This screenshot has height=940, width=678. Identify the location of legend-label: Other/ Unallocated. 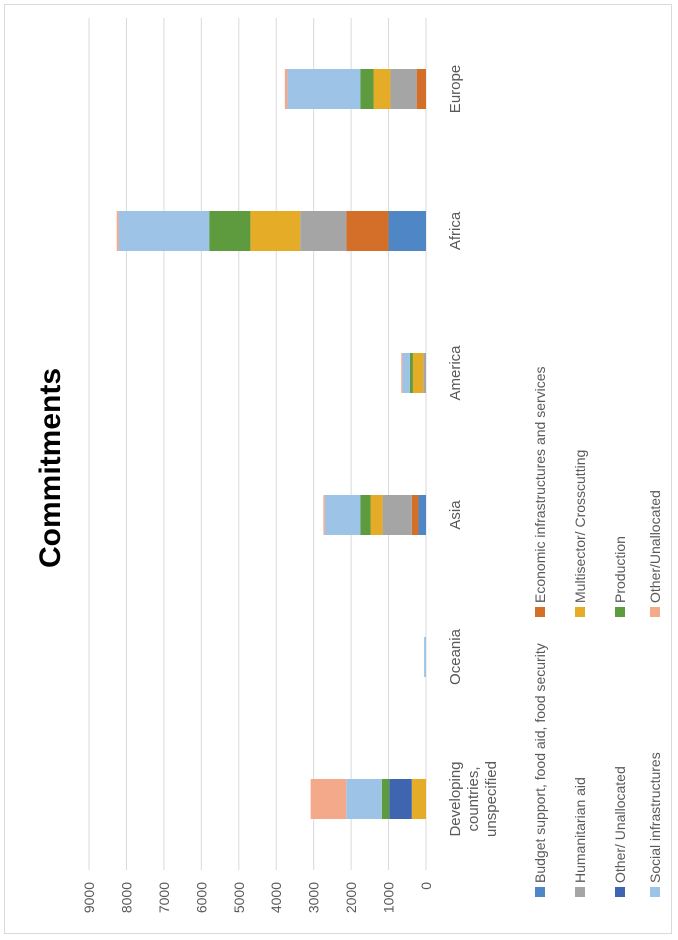
(620, 824).